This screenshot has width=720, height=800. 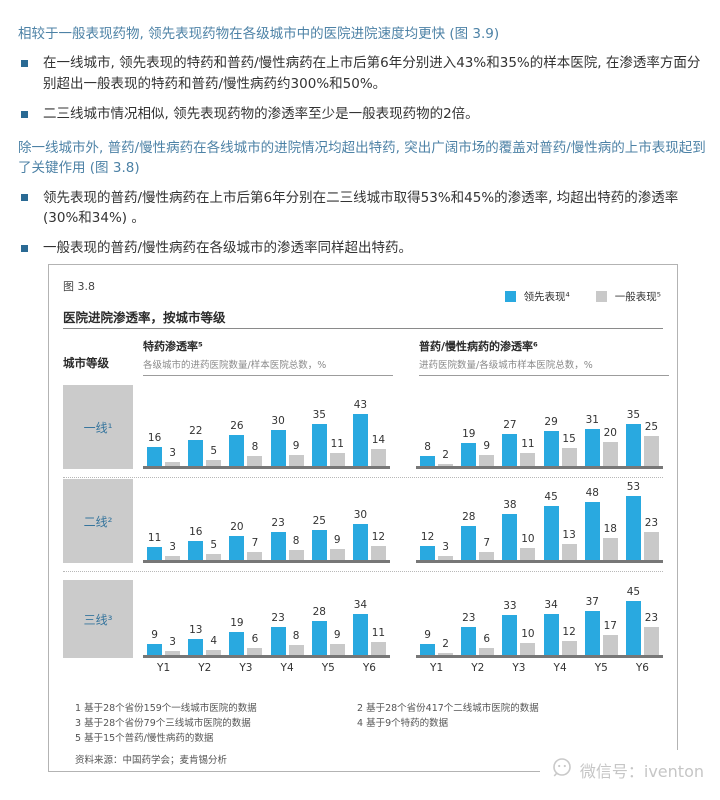 What do you see at coordinates (363, 248) in the screenshot?
I see `bullet-item: 一般表现的普药/慢性病药在各级城市的渗透率同样超出特药。` at bounding box center [363, 248].